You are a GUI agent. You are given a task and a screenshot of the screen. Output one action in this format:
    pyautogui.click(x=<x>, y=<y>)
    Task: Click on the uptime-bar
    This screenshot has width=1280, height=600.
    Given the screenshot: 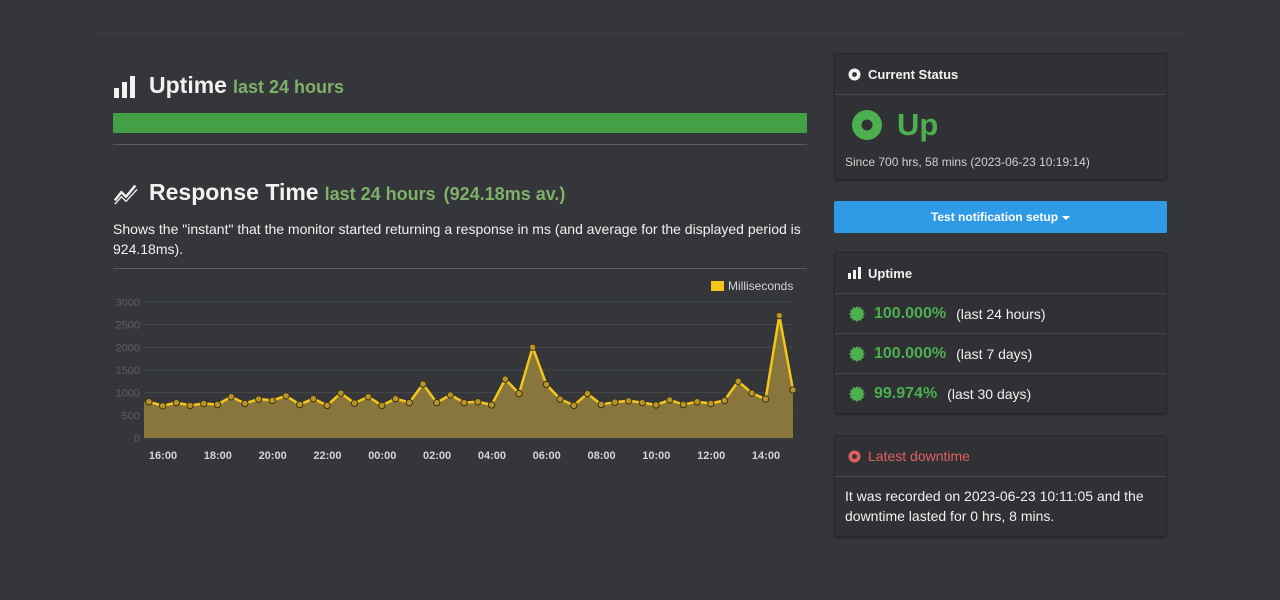 What is the action you would take?
    pyautogui.click(x=460, y=123)
    